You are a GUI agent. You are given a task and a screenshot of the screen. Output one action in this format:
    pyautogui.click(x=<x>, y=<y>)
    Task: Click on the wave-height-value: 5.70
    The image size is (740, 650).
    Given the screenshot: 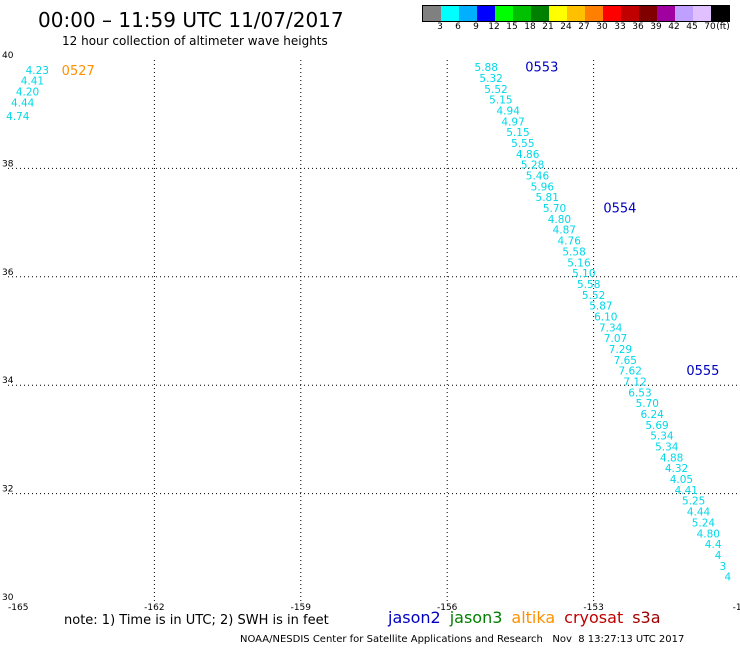 What is the action you would take?
    pyautogui.click(x=647, y=404)
    